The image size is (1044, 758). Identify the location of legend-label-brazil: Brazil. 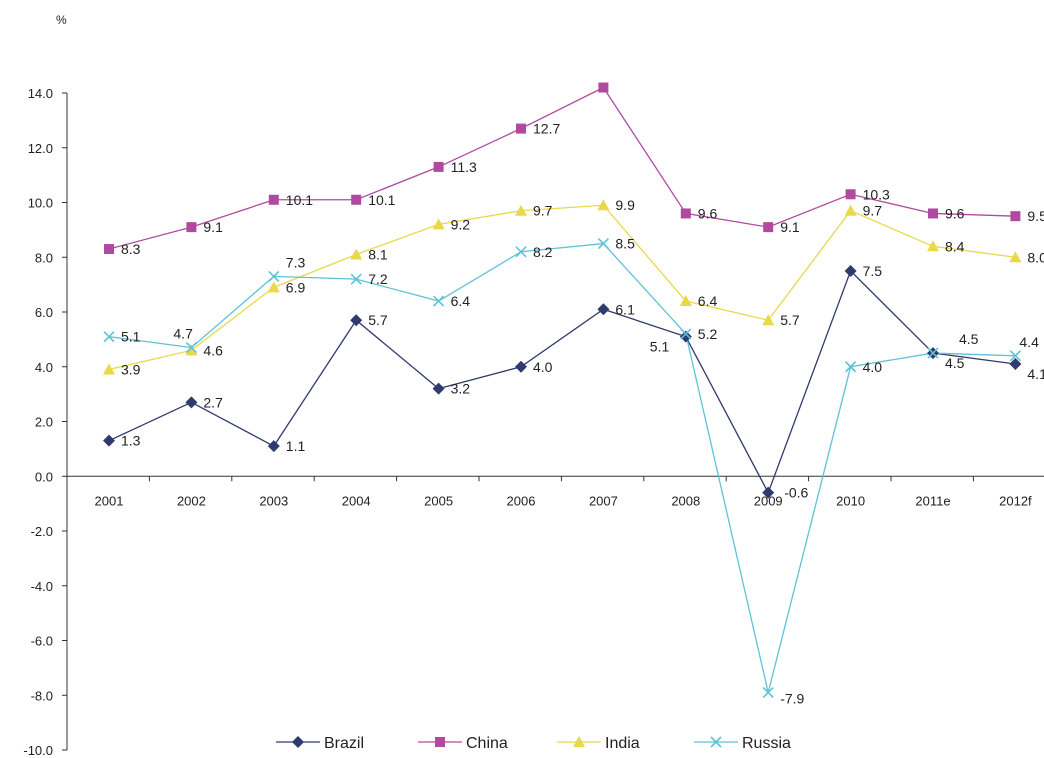
(344, 743).